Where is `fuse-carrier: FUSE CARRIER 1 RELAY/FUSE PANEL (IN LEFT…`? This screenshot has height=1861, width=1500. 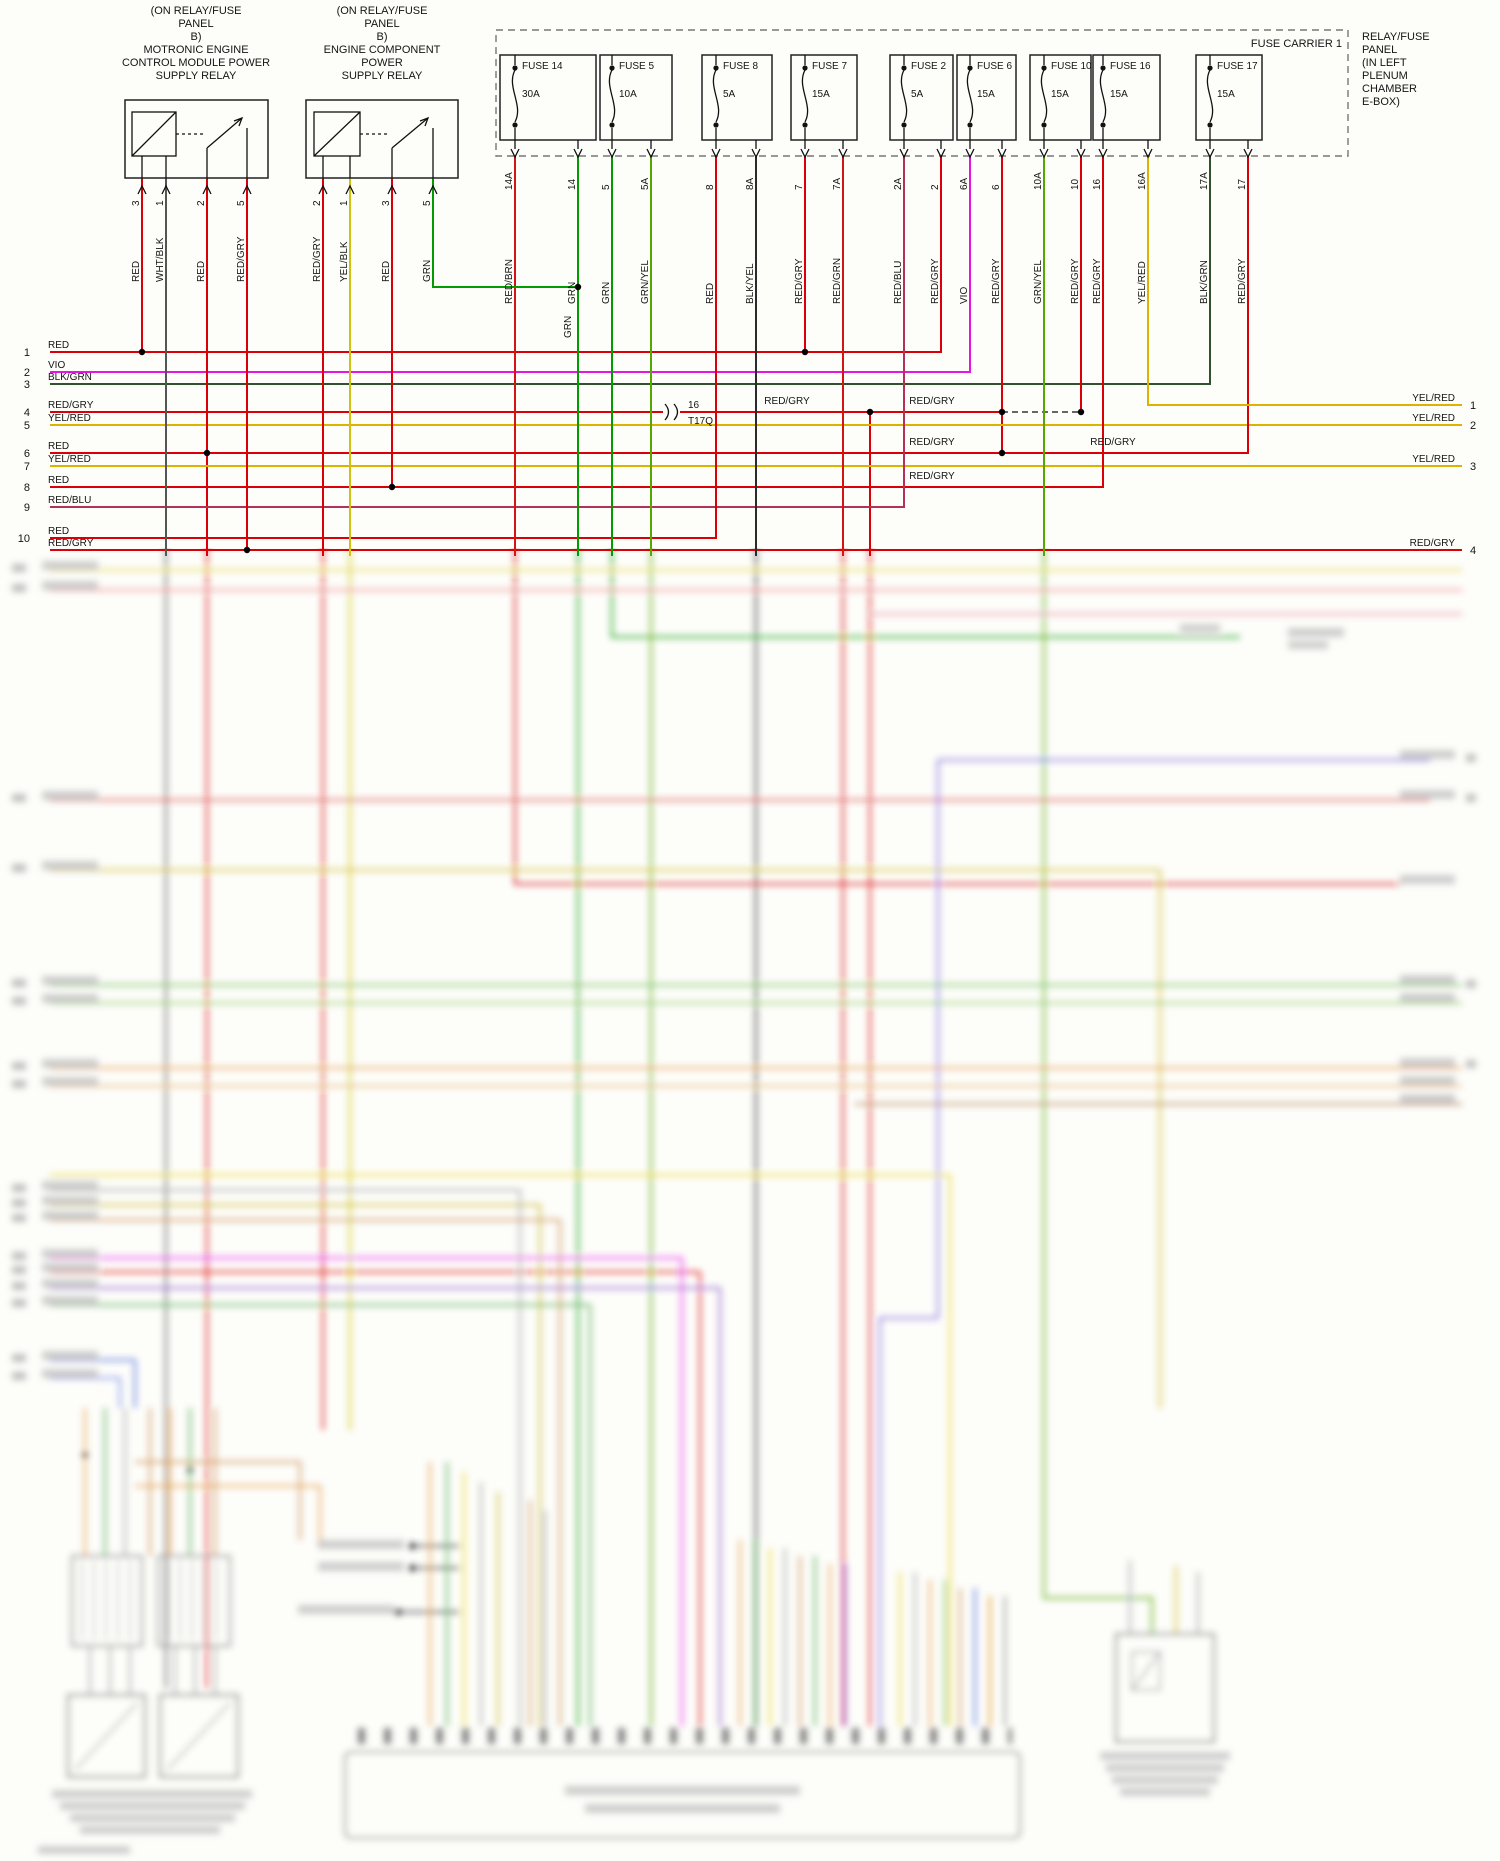
fuse-carrier: FUSE CARRIER 1 RELAY/FUSE PANEL (IN LEFT… is located at coordinates (962, 166).